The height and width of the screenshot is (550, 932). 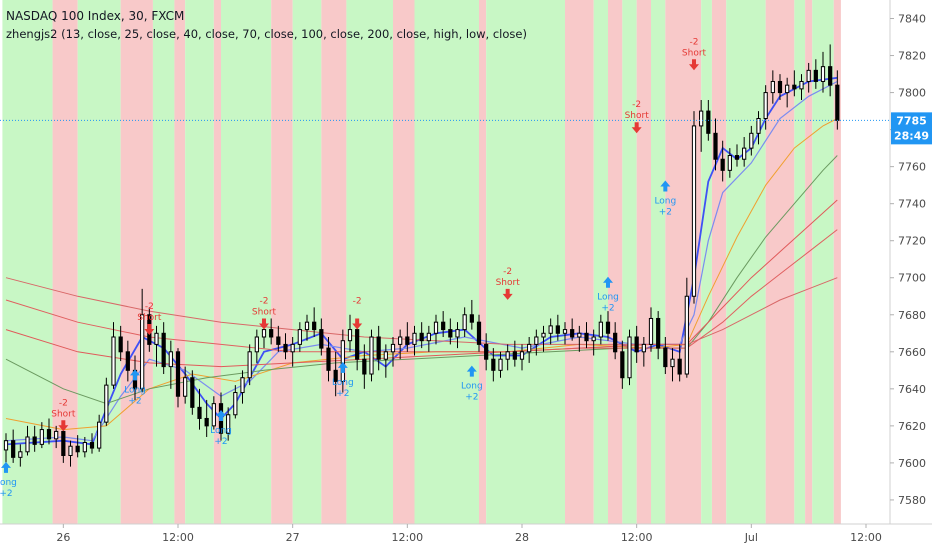 What do you see at coordinates (63, 403) in the screenshot?
I see `short-signal-value: -2` at bounding box center [63, 403].